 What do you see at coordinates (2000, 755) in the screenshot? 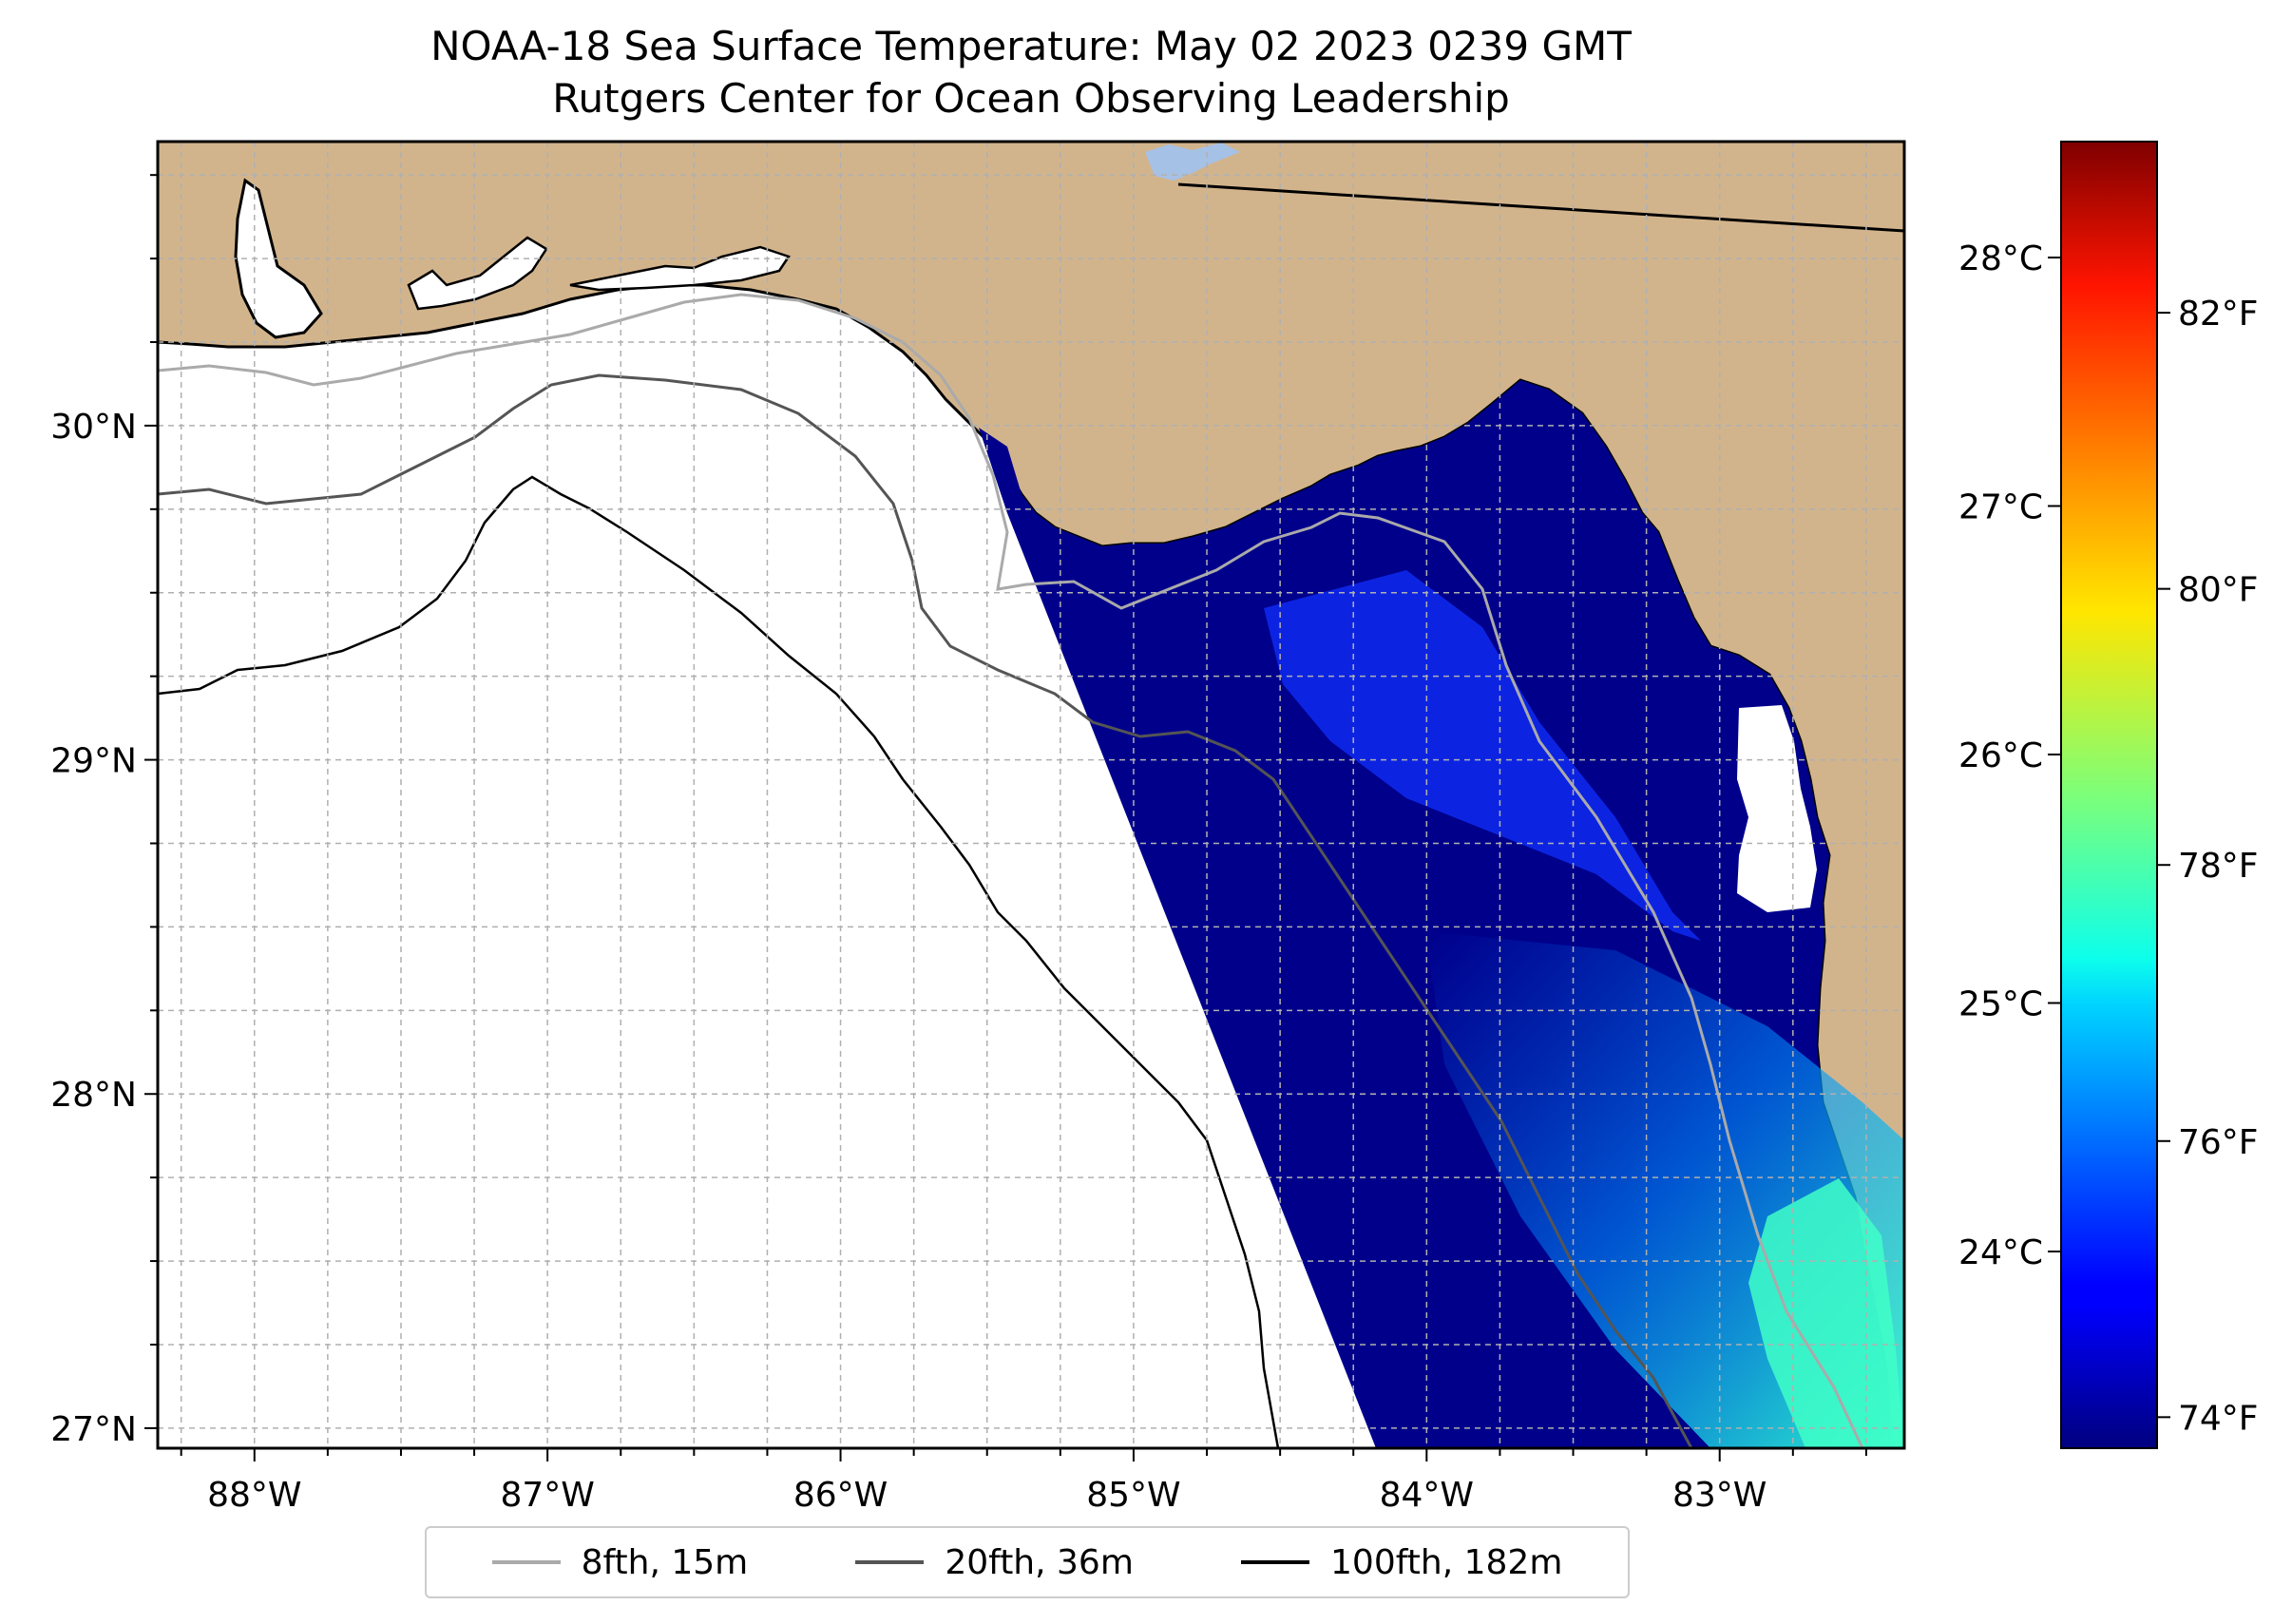
I see `celsius-tick-label: 26°C` at bounding box center [2000, 755].